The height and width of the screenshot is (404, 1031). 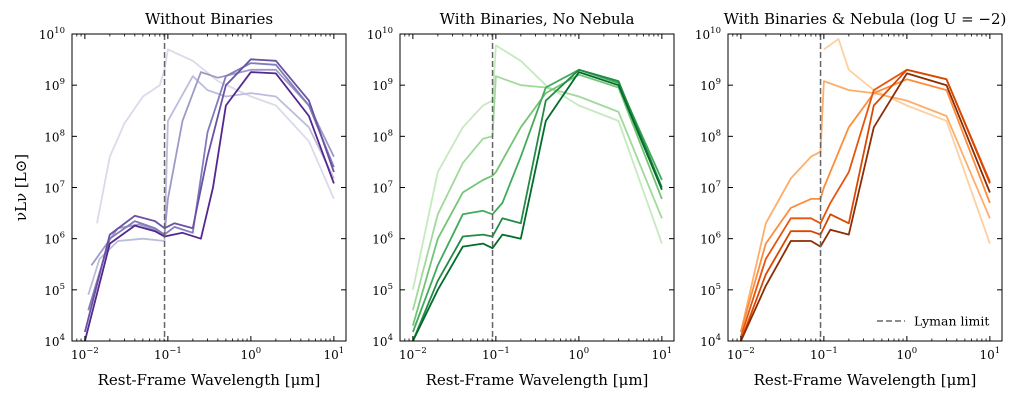 I want to click on panel-title: Without Binaries, so click(x=209, y=19).